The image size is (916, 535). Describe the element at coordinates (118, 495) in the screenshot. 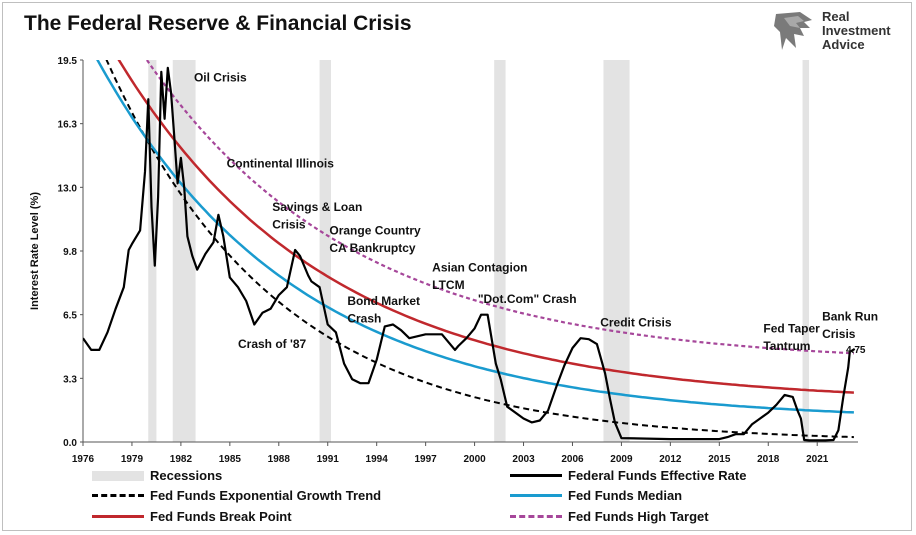

I see `legend-swatch-trend` at that location.